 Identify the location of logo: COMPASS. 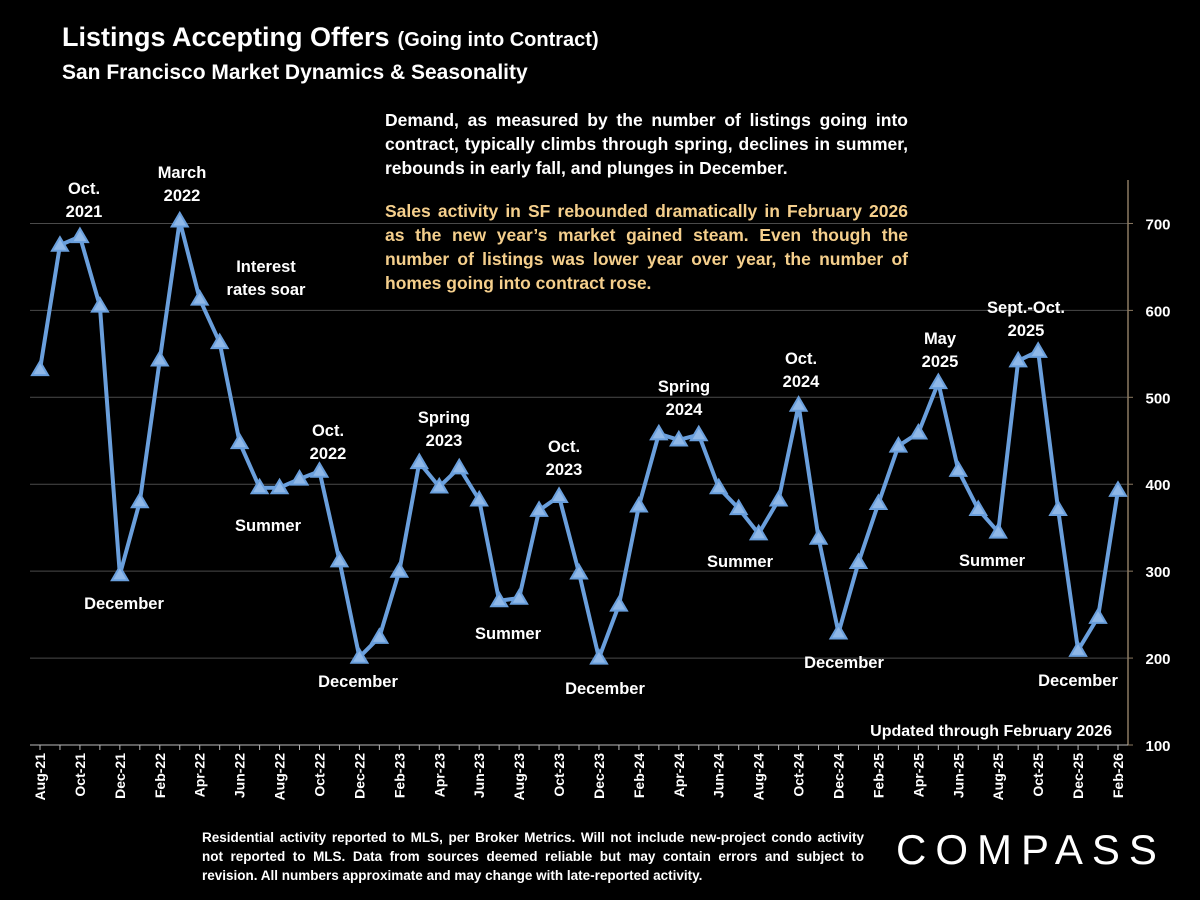
(1031, 849).